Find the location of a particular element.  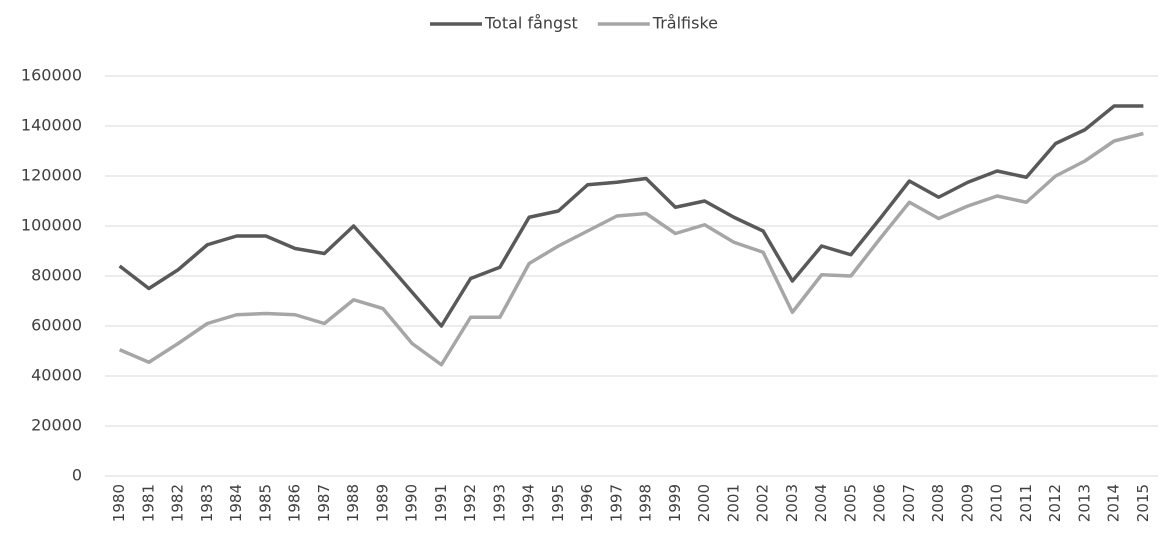

x-tick-label: 1992 is located at coordinates (470, 503).